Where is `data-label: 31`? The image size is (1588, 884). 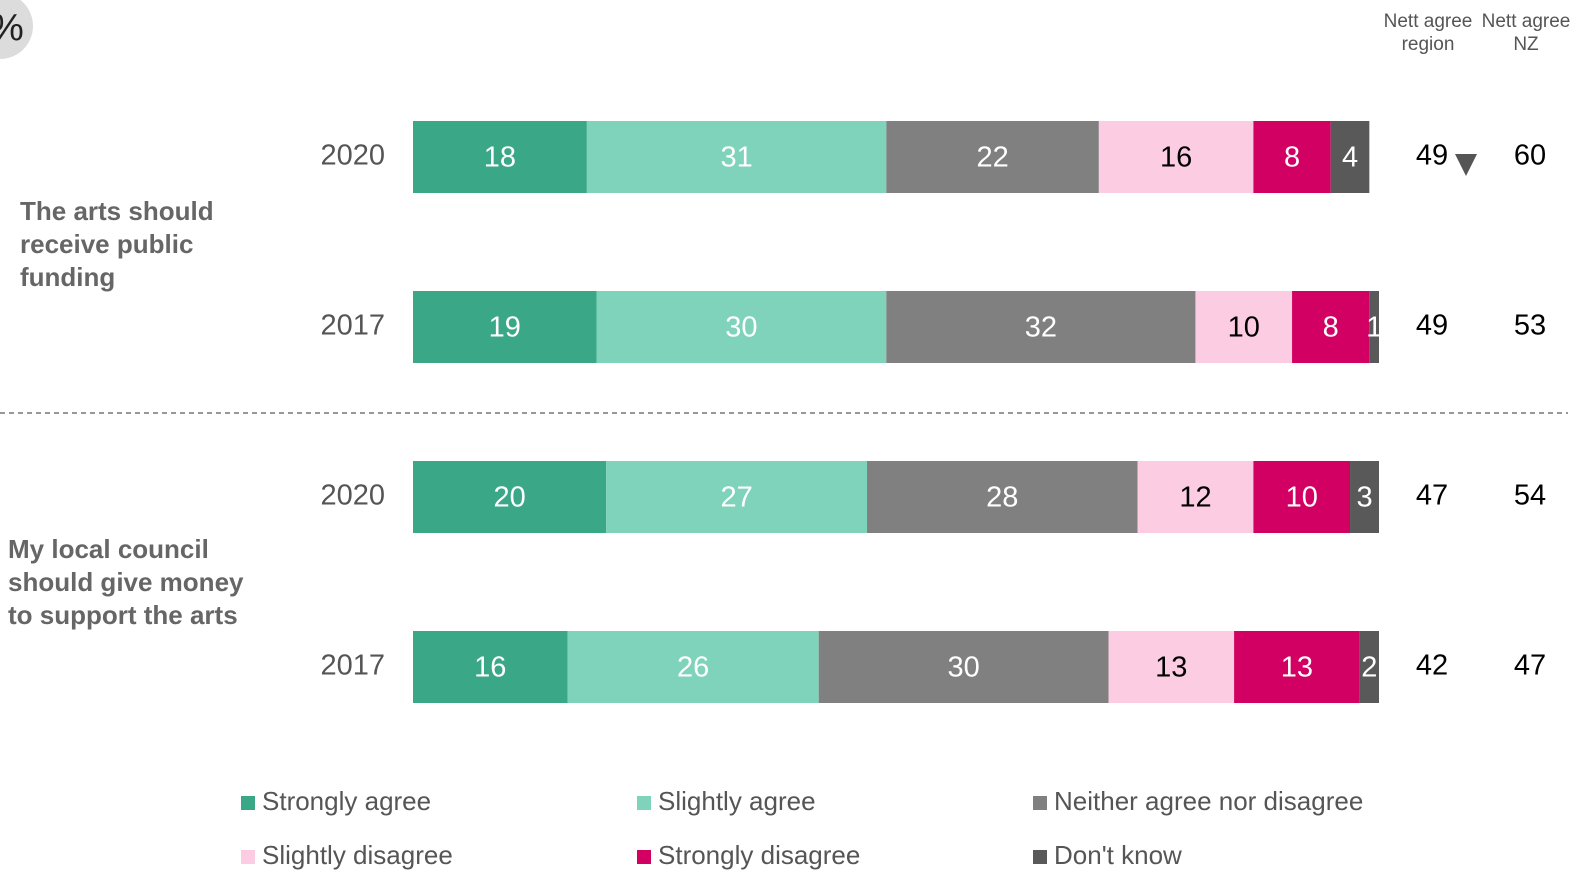 data-label: 31 is located at coordinates (736, 158).